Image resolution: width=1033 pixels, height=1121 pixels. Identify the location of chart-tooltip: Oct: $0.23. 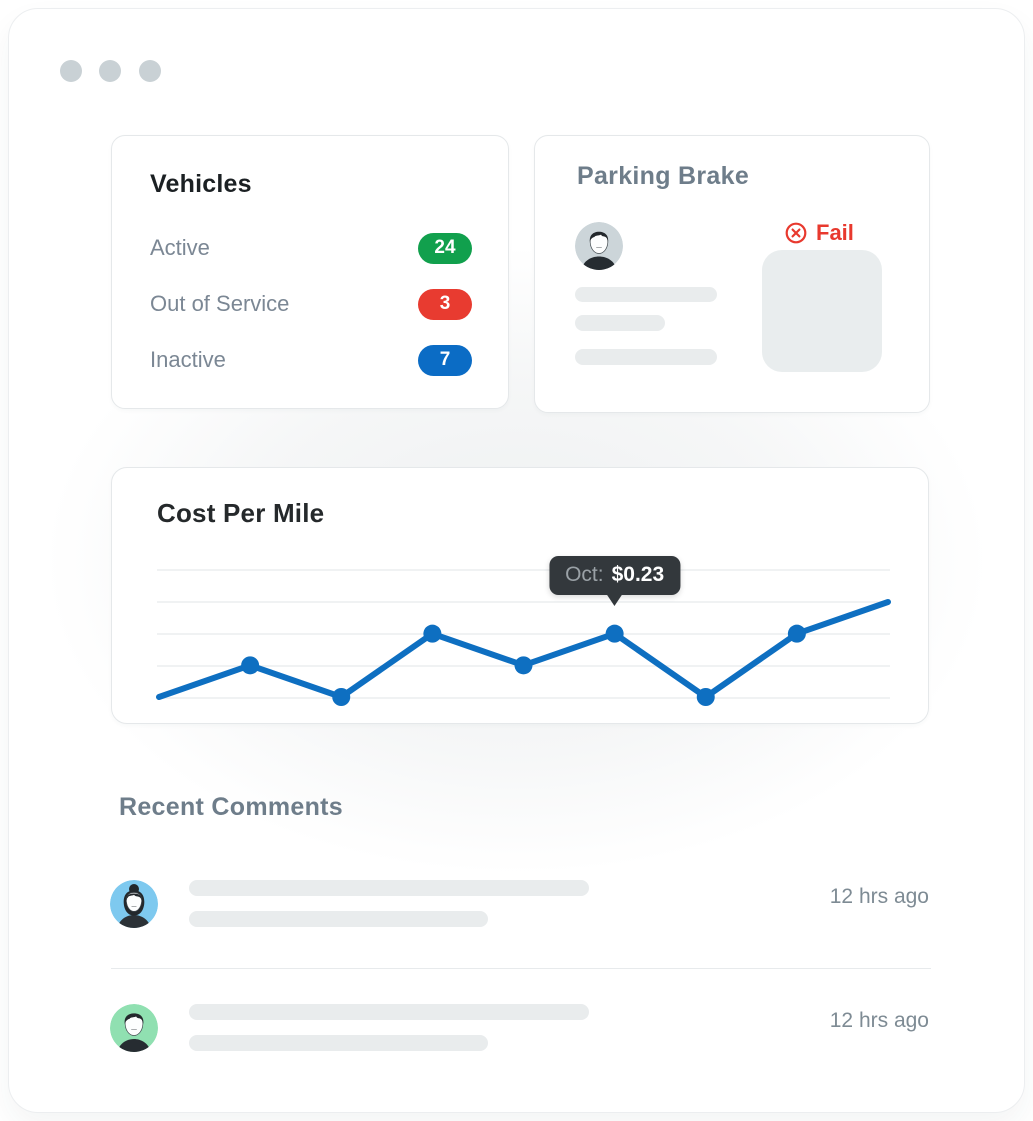
(615, 575).